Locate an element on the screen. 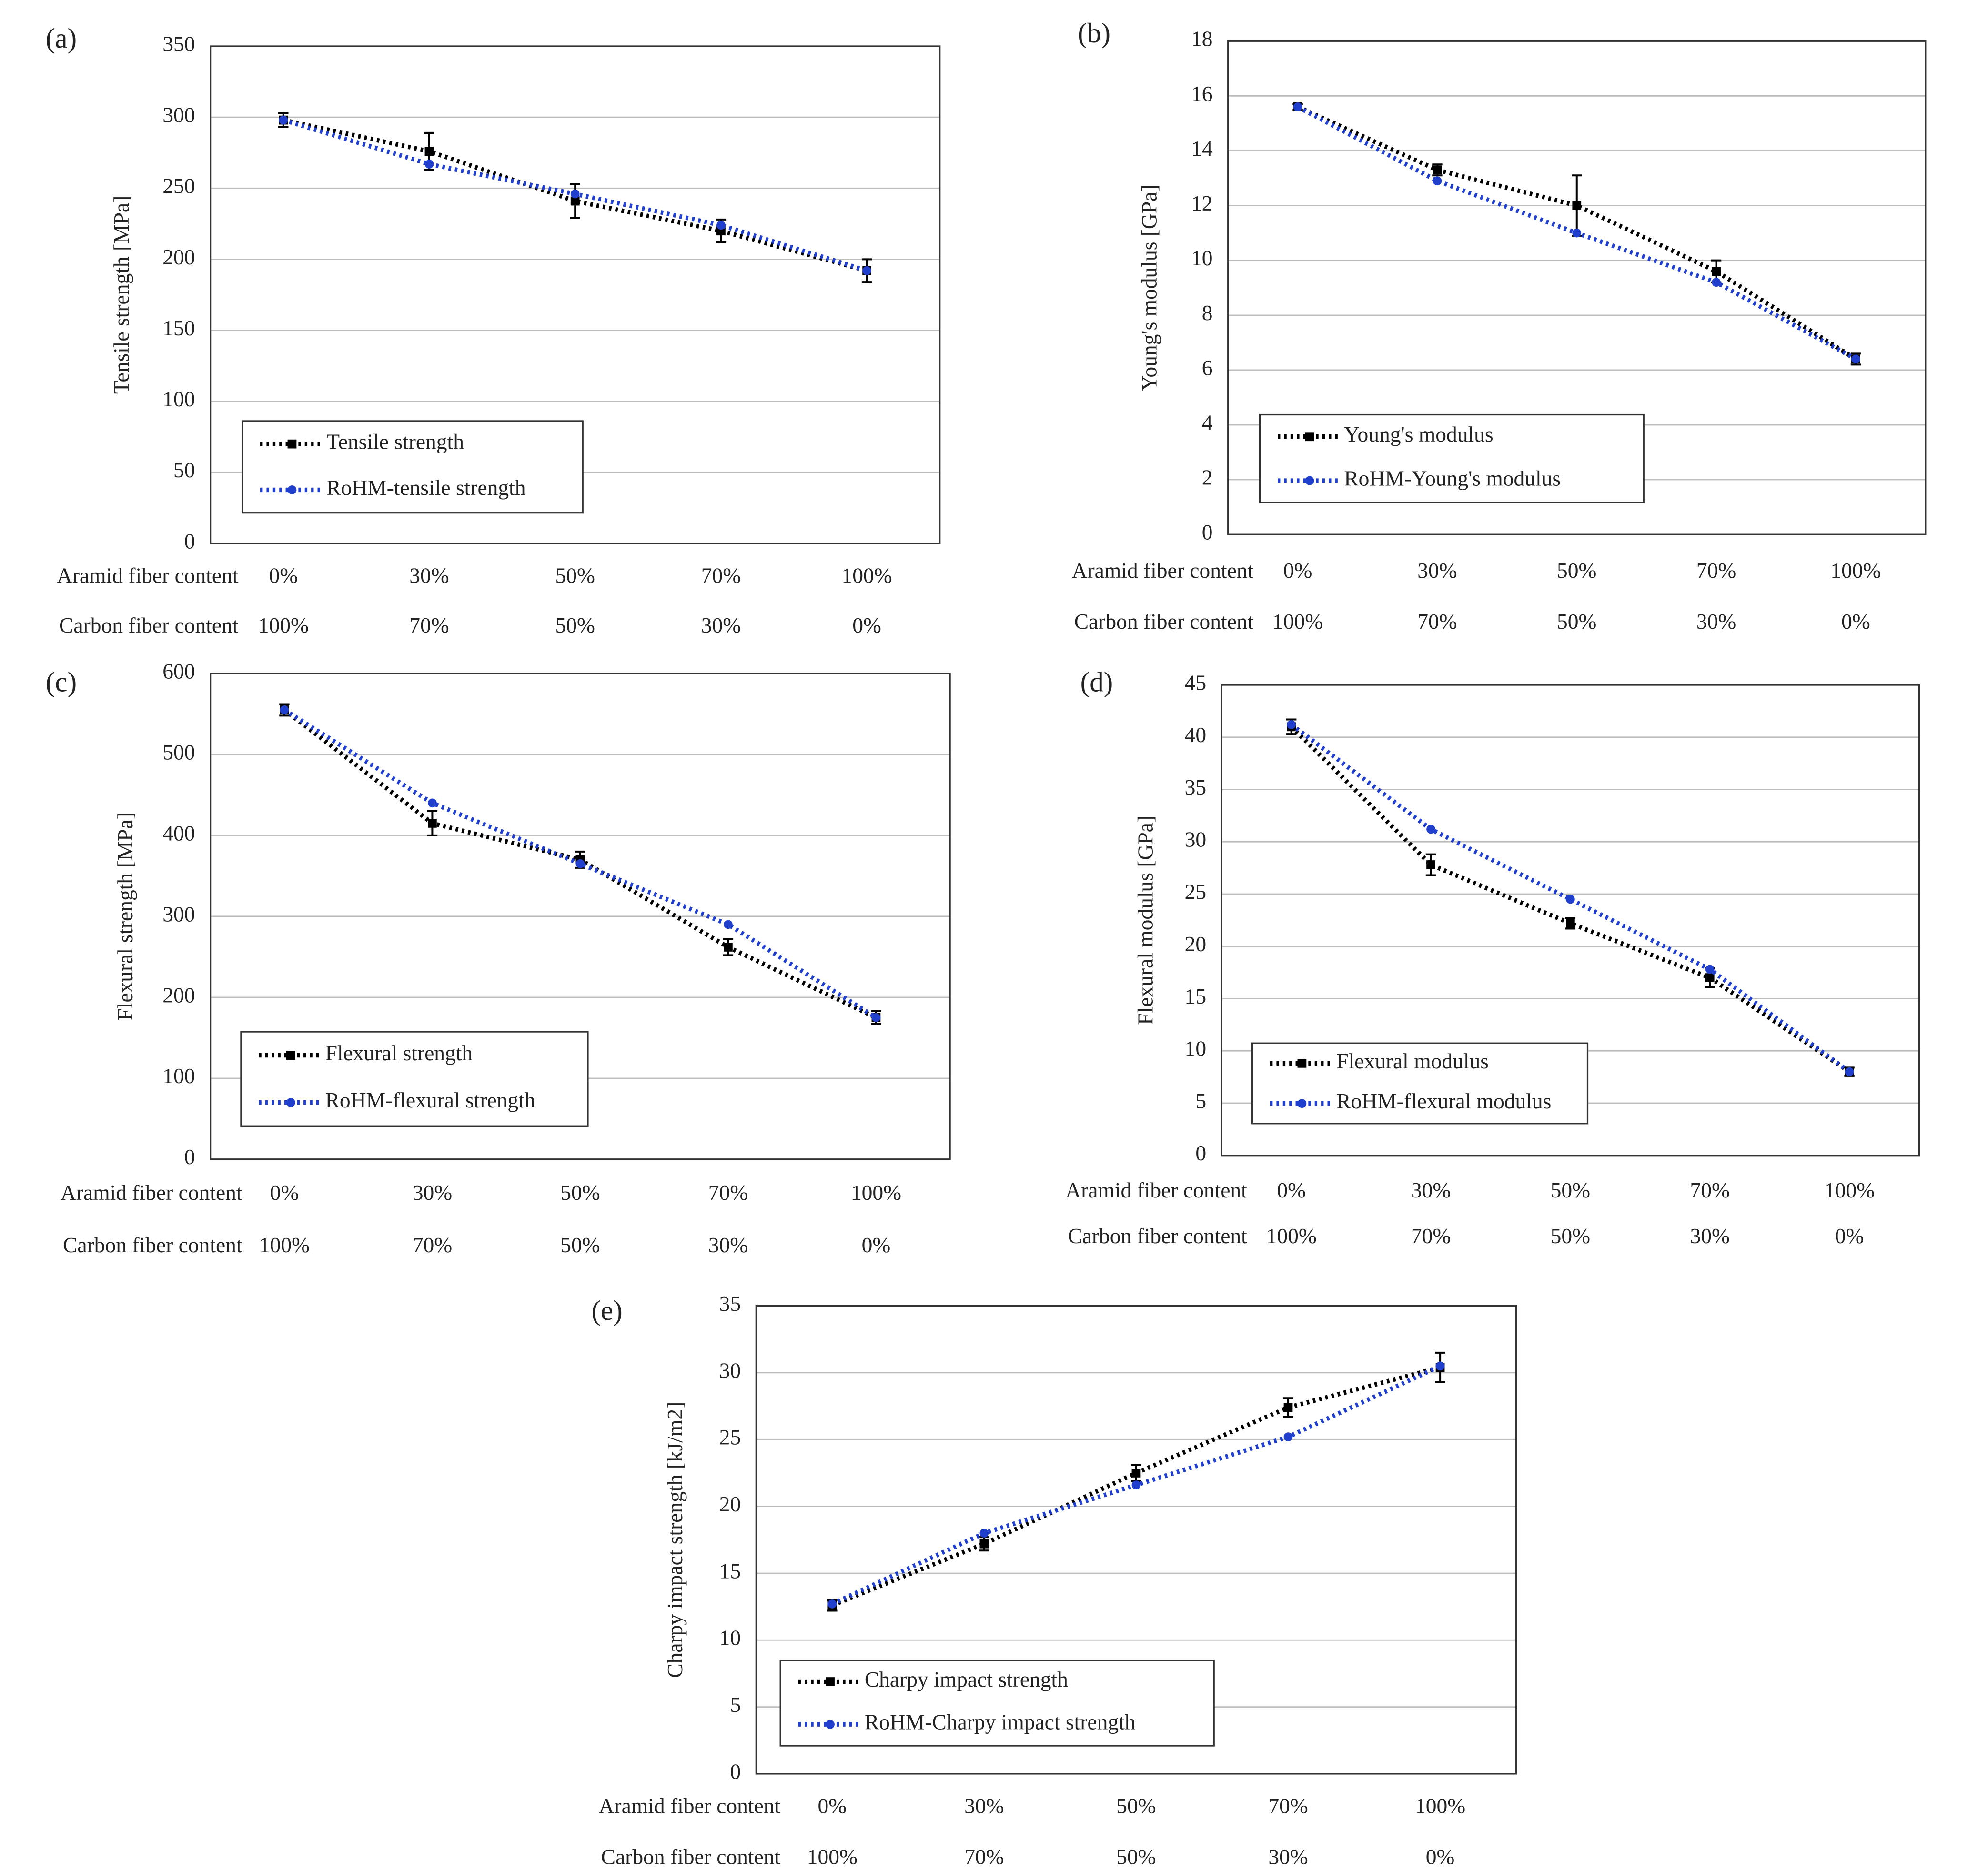  legend-label: Charpy impact strength is located at coordinates (966, 1679).